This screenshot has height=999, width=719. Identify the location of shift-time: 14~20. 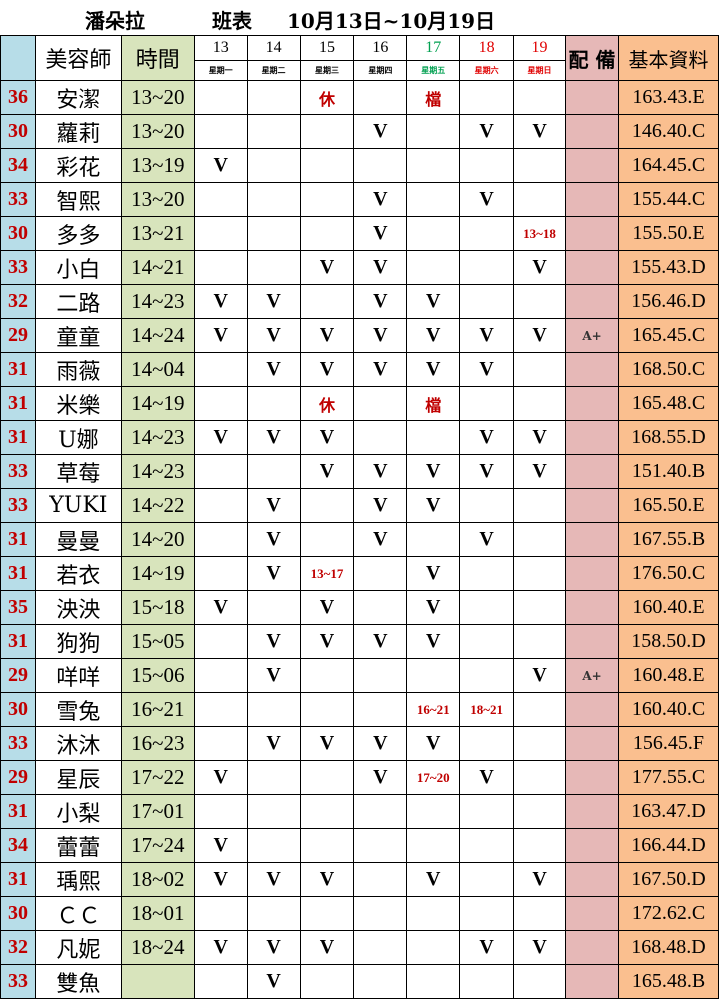
(157, 539).